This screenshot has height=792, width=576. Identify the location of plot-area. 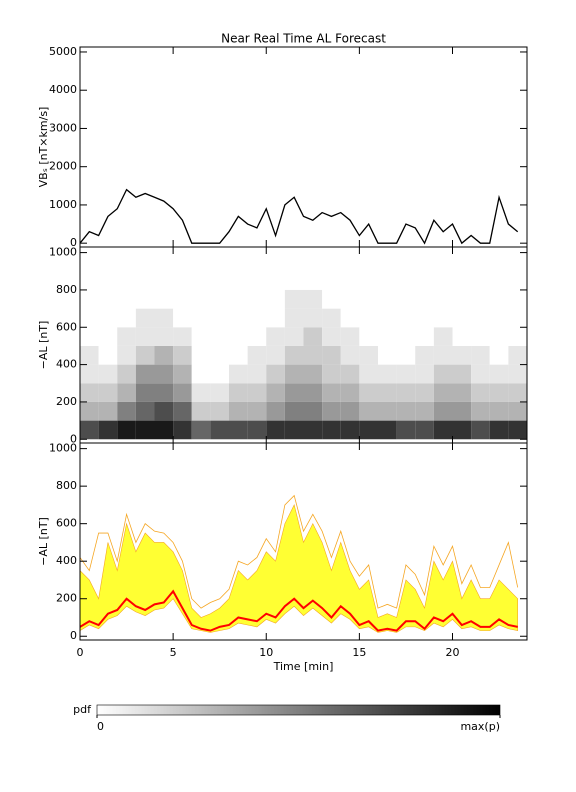
(299, 563).